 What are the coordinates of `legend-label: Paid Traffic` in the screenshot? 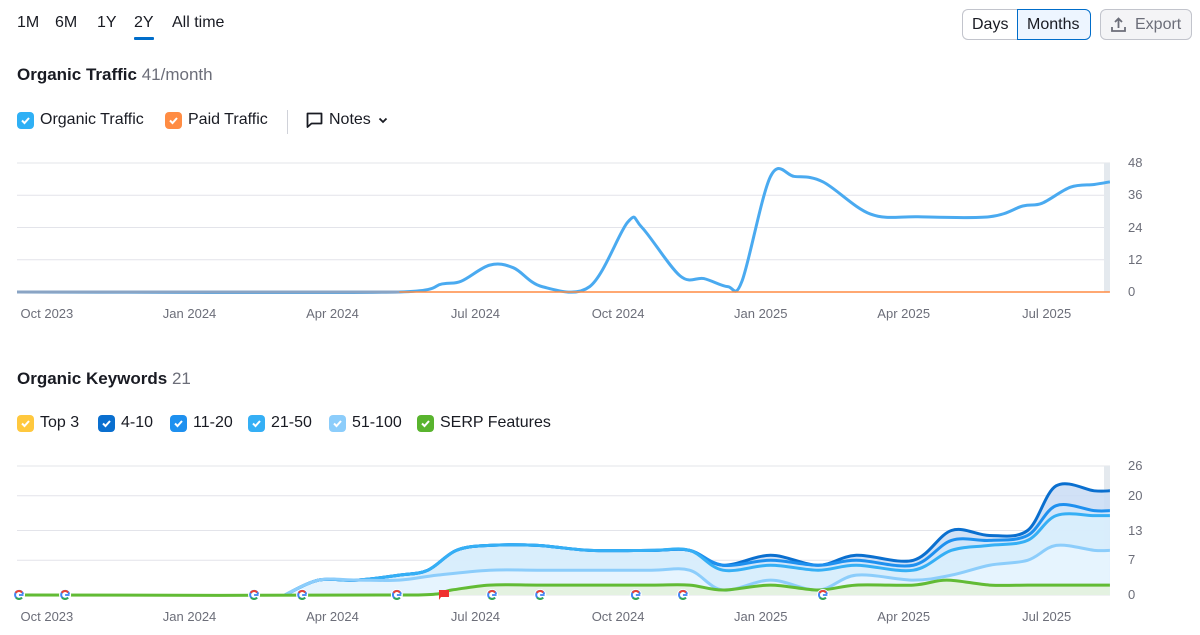 It's located at (228, 119).